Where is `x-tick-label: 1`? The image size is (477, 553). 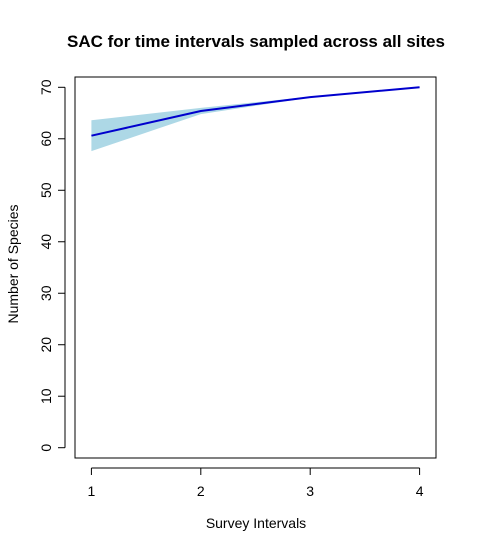 x-tick-label: 1 is located at coordinates (92, 491).